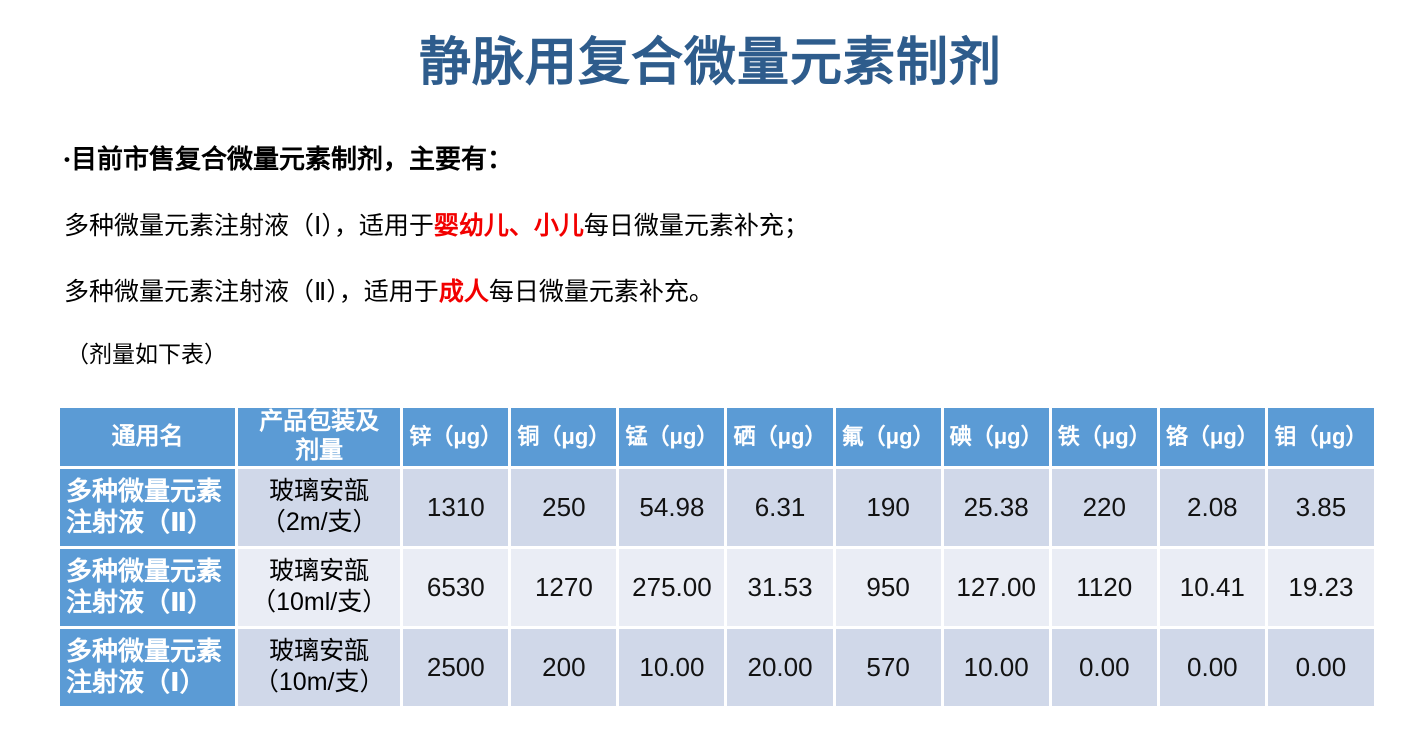 The height and width of the screenshot is (749, 1421). What do you see at coordinates (291, 159) in the screenshot?
I see `intro-bullet-text: 目前市售复合微量元素制剂，主要有：` at bounding box center [291, 159].